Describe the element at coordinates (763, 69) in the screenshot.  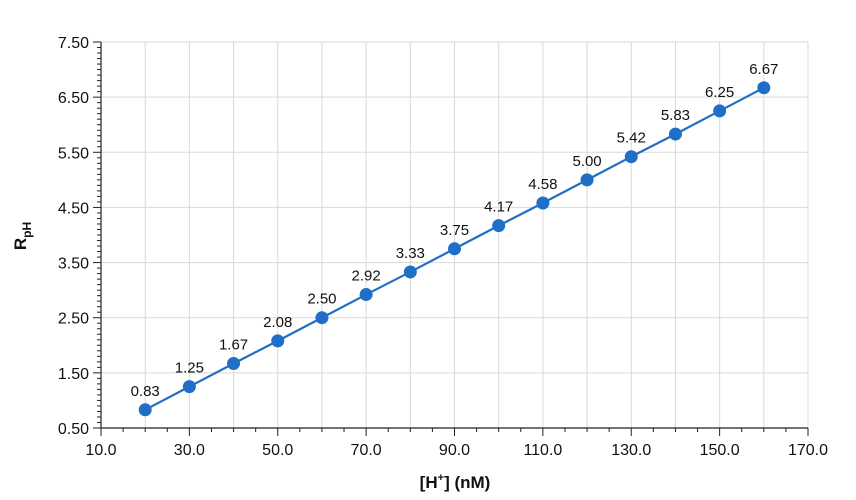
I see `data-label: 6.67` at that location.